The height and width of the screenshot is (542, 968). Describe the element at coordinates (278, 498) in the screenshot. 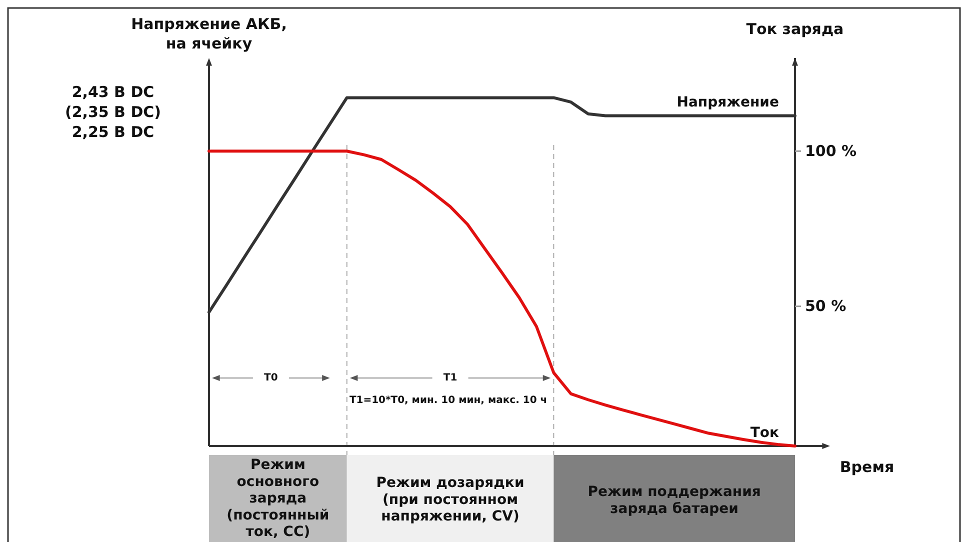

I see `text: Режим основного заряда (постоянный ток, CC)` at that location.